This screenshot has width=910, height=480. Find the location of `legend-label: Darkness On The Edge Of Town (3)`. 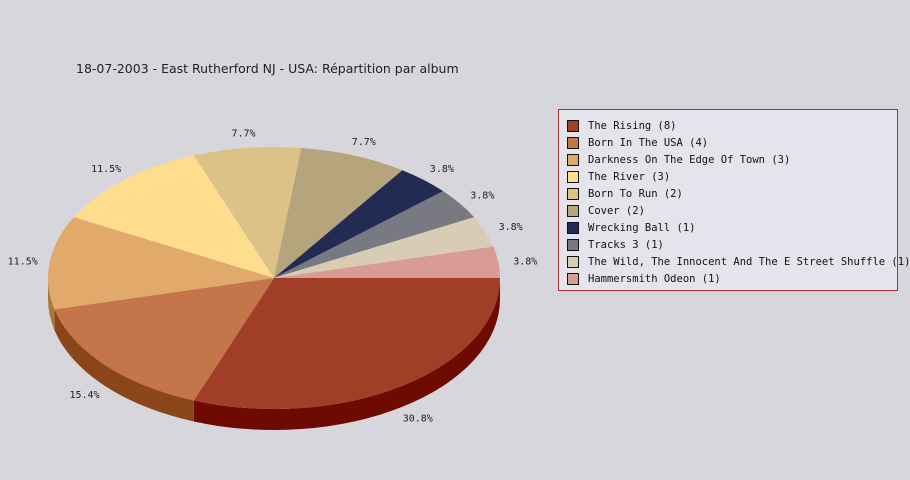

legend-label: Darkness On The Edge Of Town (3) is located at coordinates (689, 159).